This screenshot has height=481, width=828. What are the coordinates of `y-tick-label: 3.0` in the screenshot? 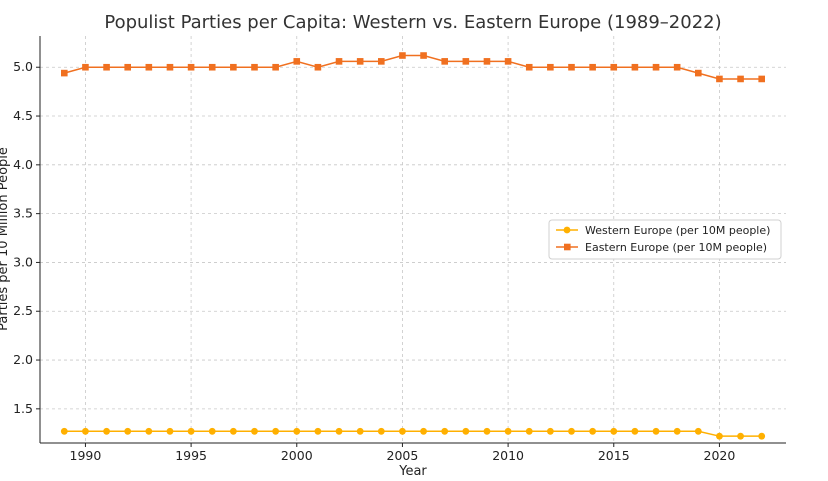 It's located at (23, 261).